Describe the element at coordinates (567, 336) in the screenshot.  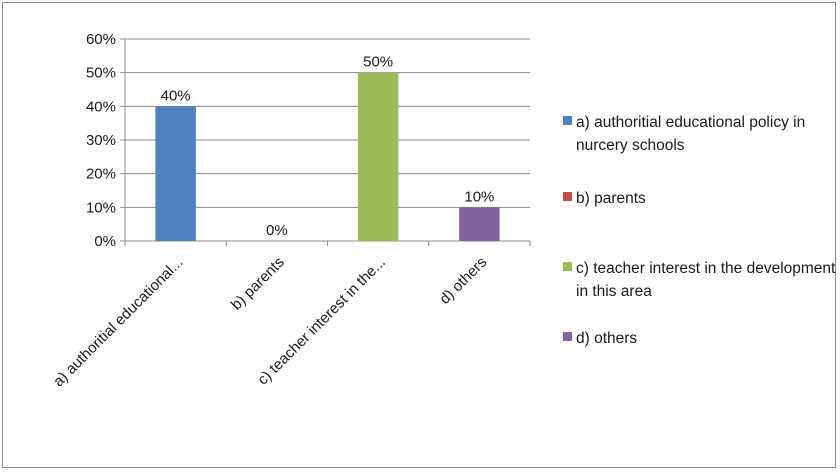
I see `legend-swatch-d` at that location.